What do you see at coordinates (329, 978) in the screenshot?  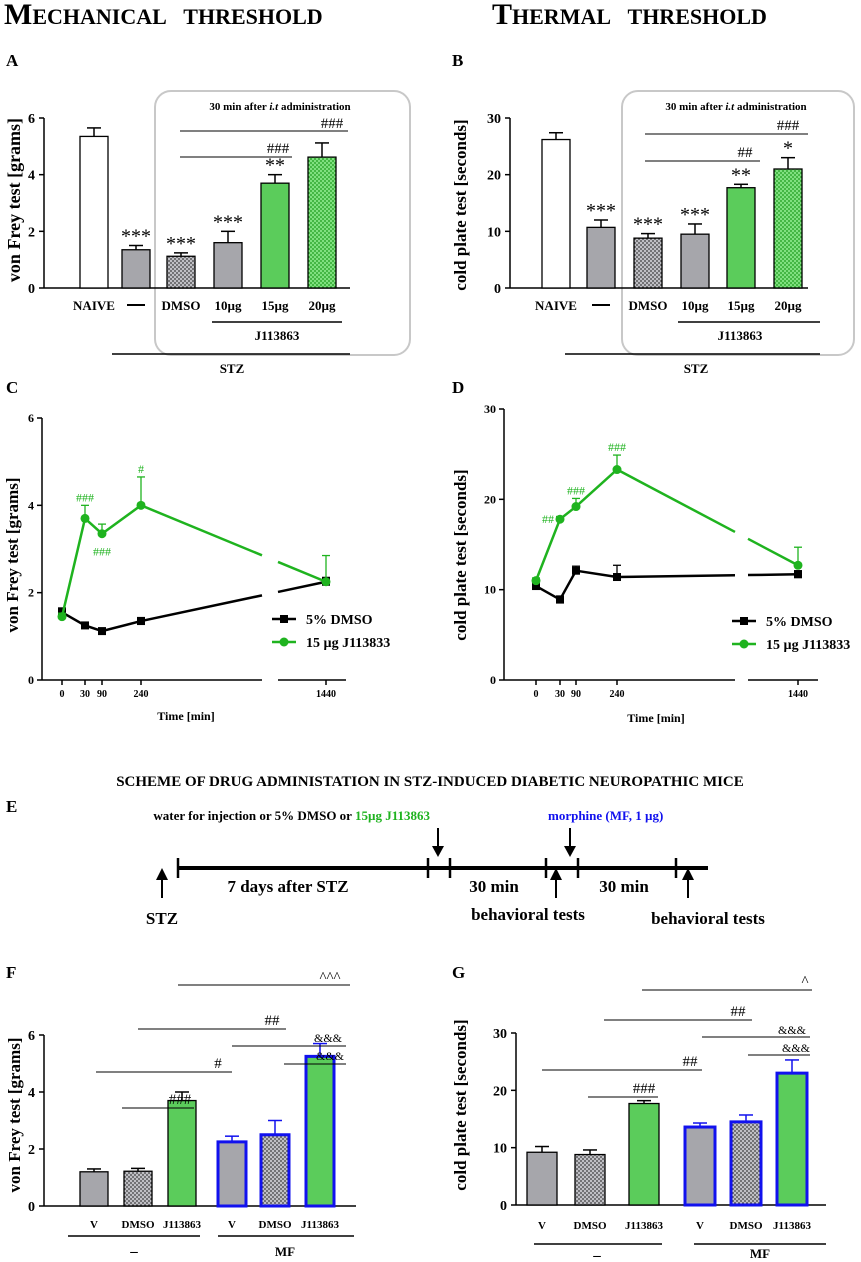 I see `panel-f-sig-label-1: ^^^` at bounding box center [329, 978].